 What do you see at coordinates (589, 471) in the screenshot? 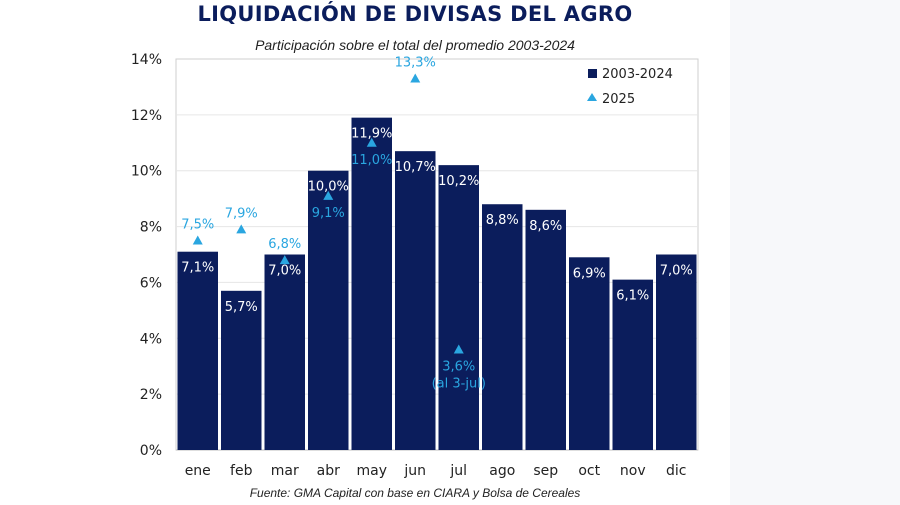
I see `x-category-label: oct` at bounding box center [589, 471].